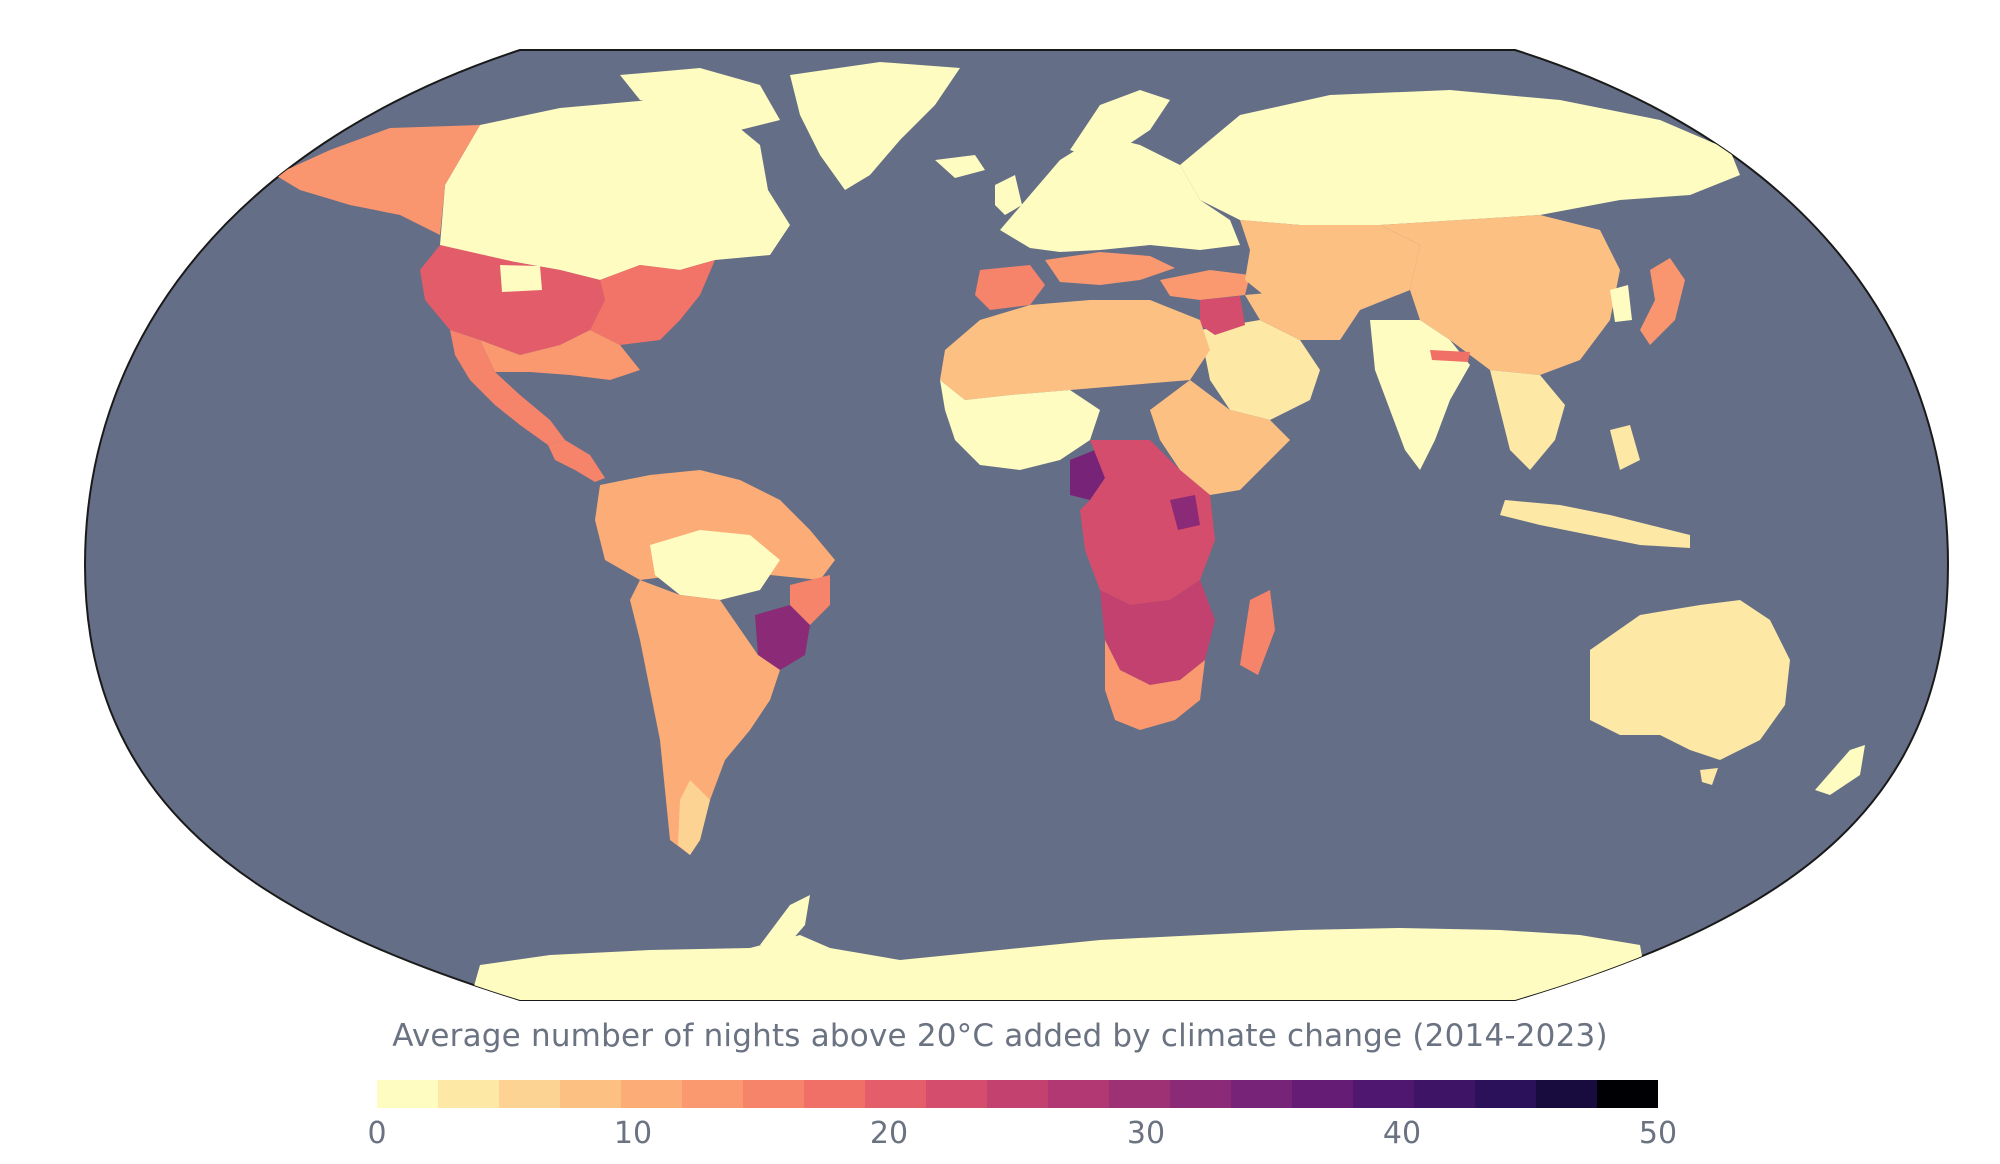  Describe the element at coordinates (1527, 420) in the screenshot. I see `region-southeast-asia` at that location.